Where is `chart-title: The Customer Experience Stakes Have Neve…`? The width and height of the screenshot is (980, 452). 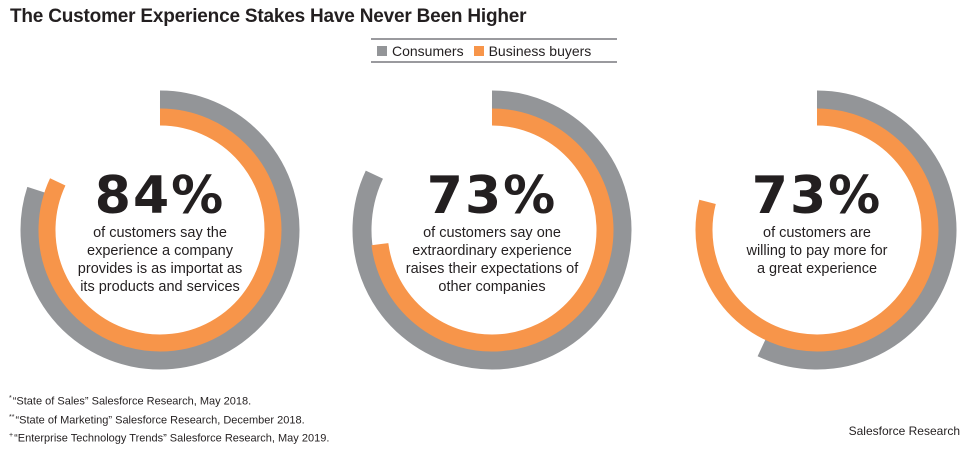
chart-title: The Customer Experience Stakes Have Neve… is located at coordinates (268, 16).